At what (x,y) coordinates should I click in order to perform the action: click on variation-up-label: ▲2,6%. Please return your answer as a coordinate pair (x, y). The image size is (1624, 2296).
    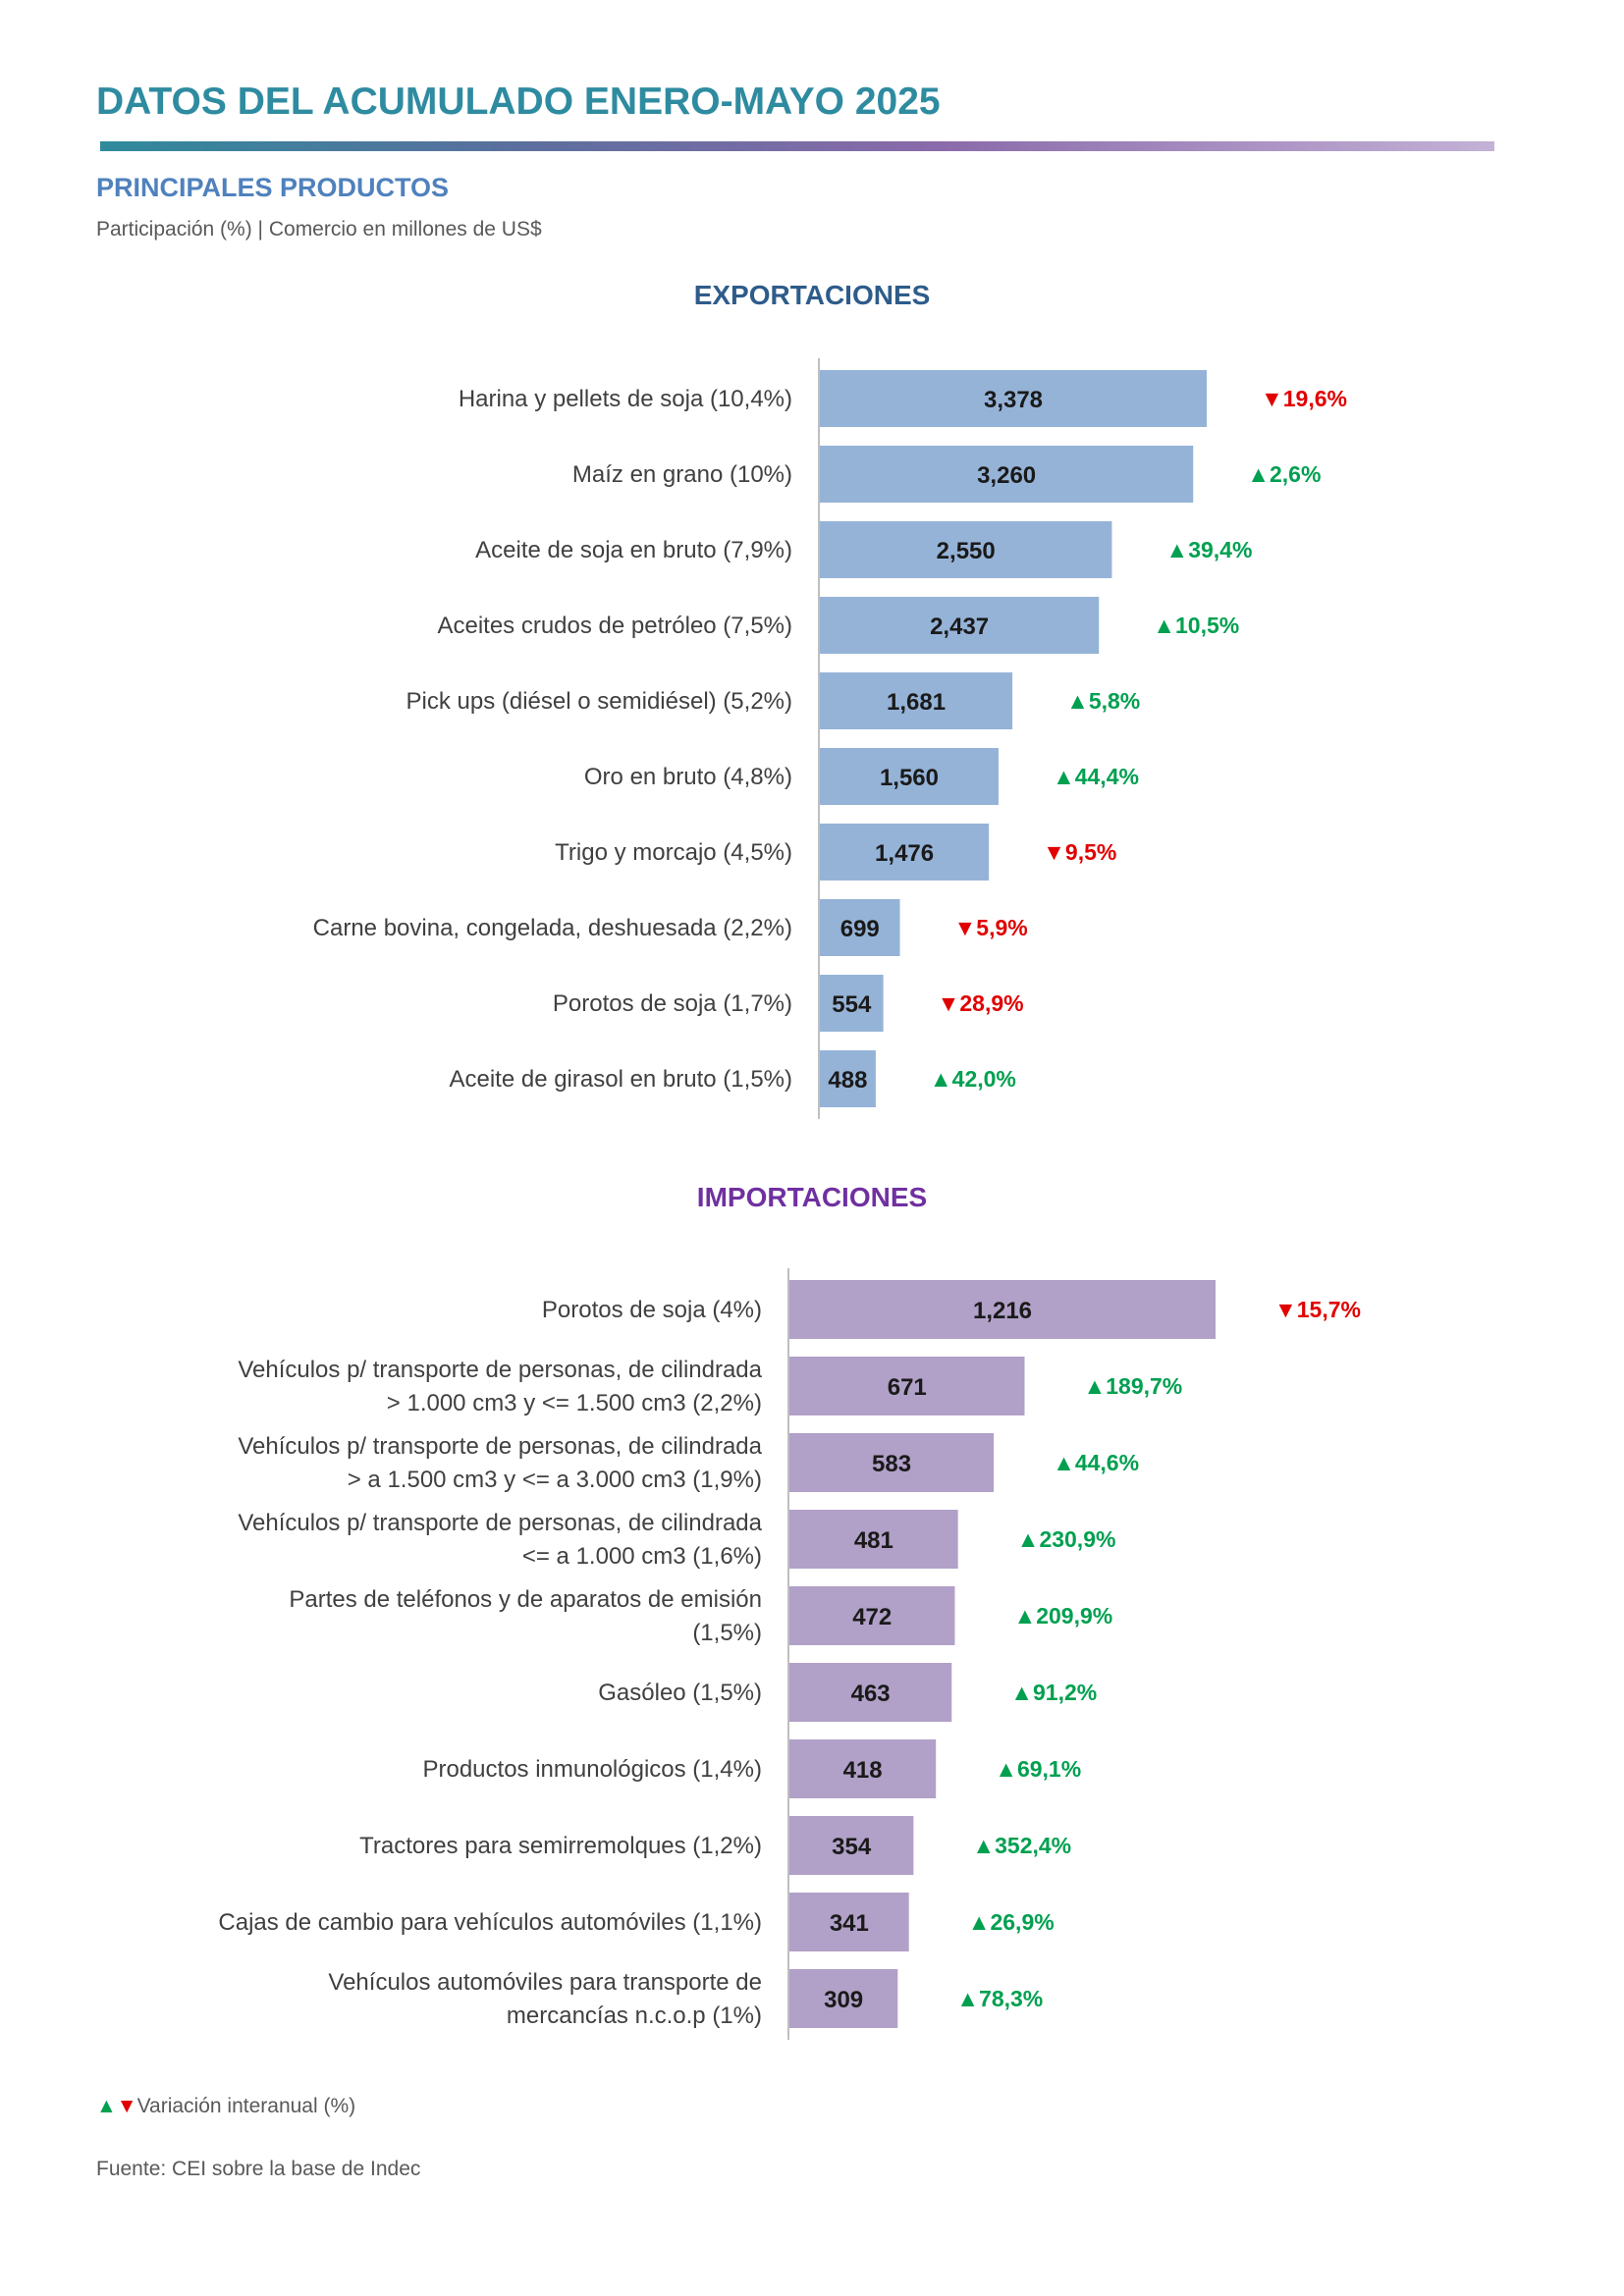
    Looking at the image, I should click on (1284, 474).